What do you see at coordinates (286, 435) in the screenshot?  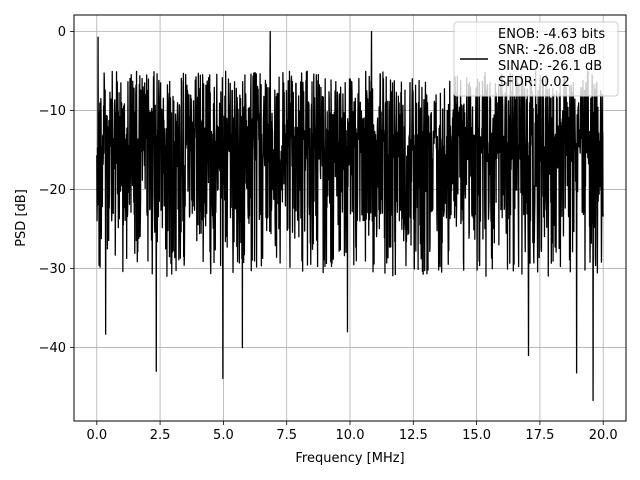 I see `x-tick-label: 7.5` at bounding box center [286, 435].